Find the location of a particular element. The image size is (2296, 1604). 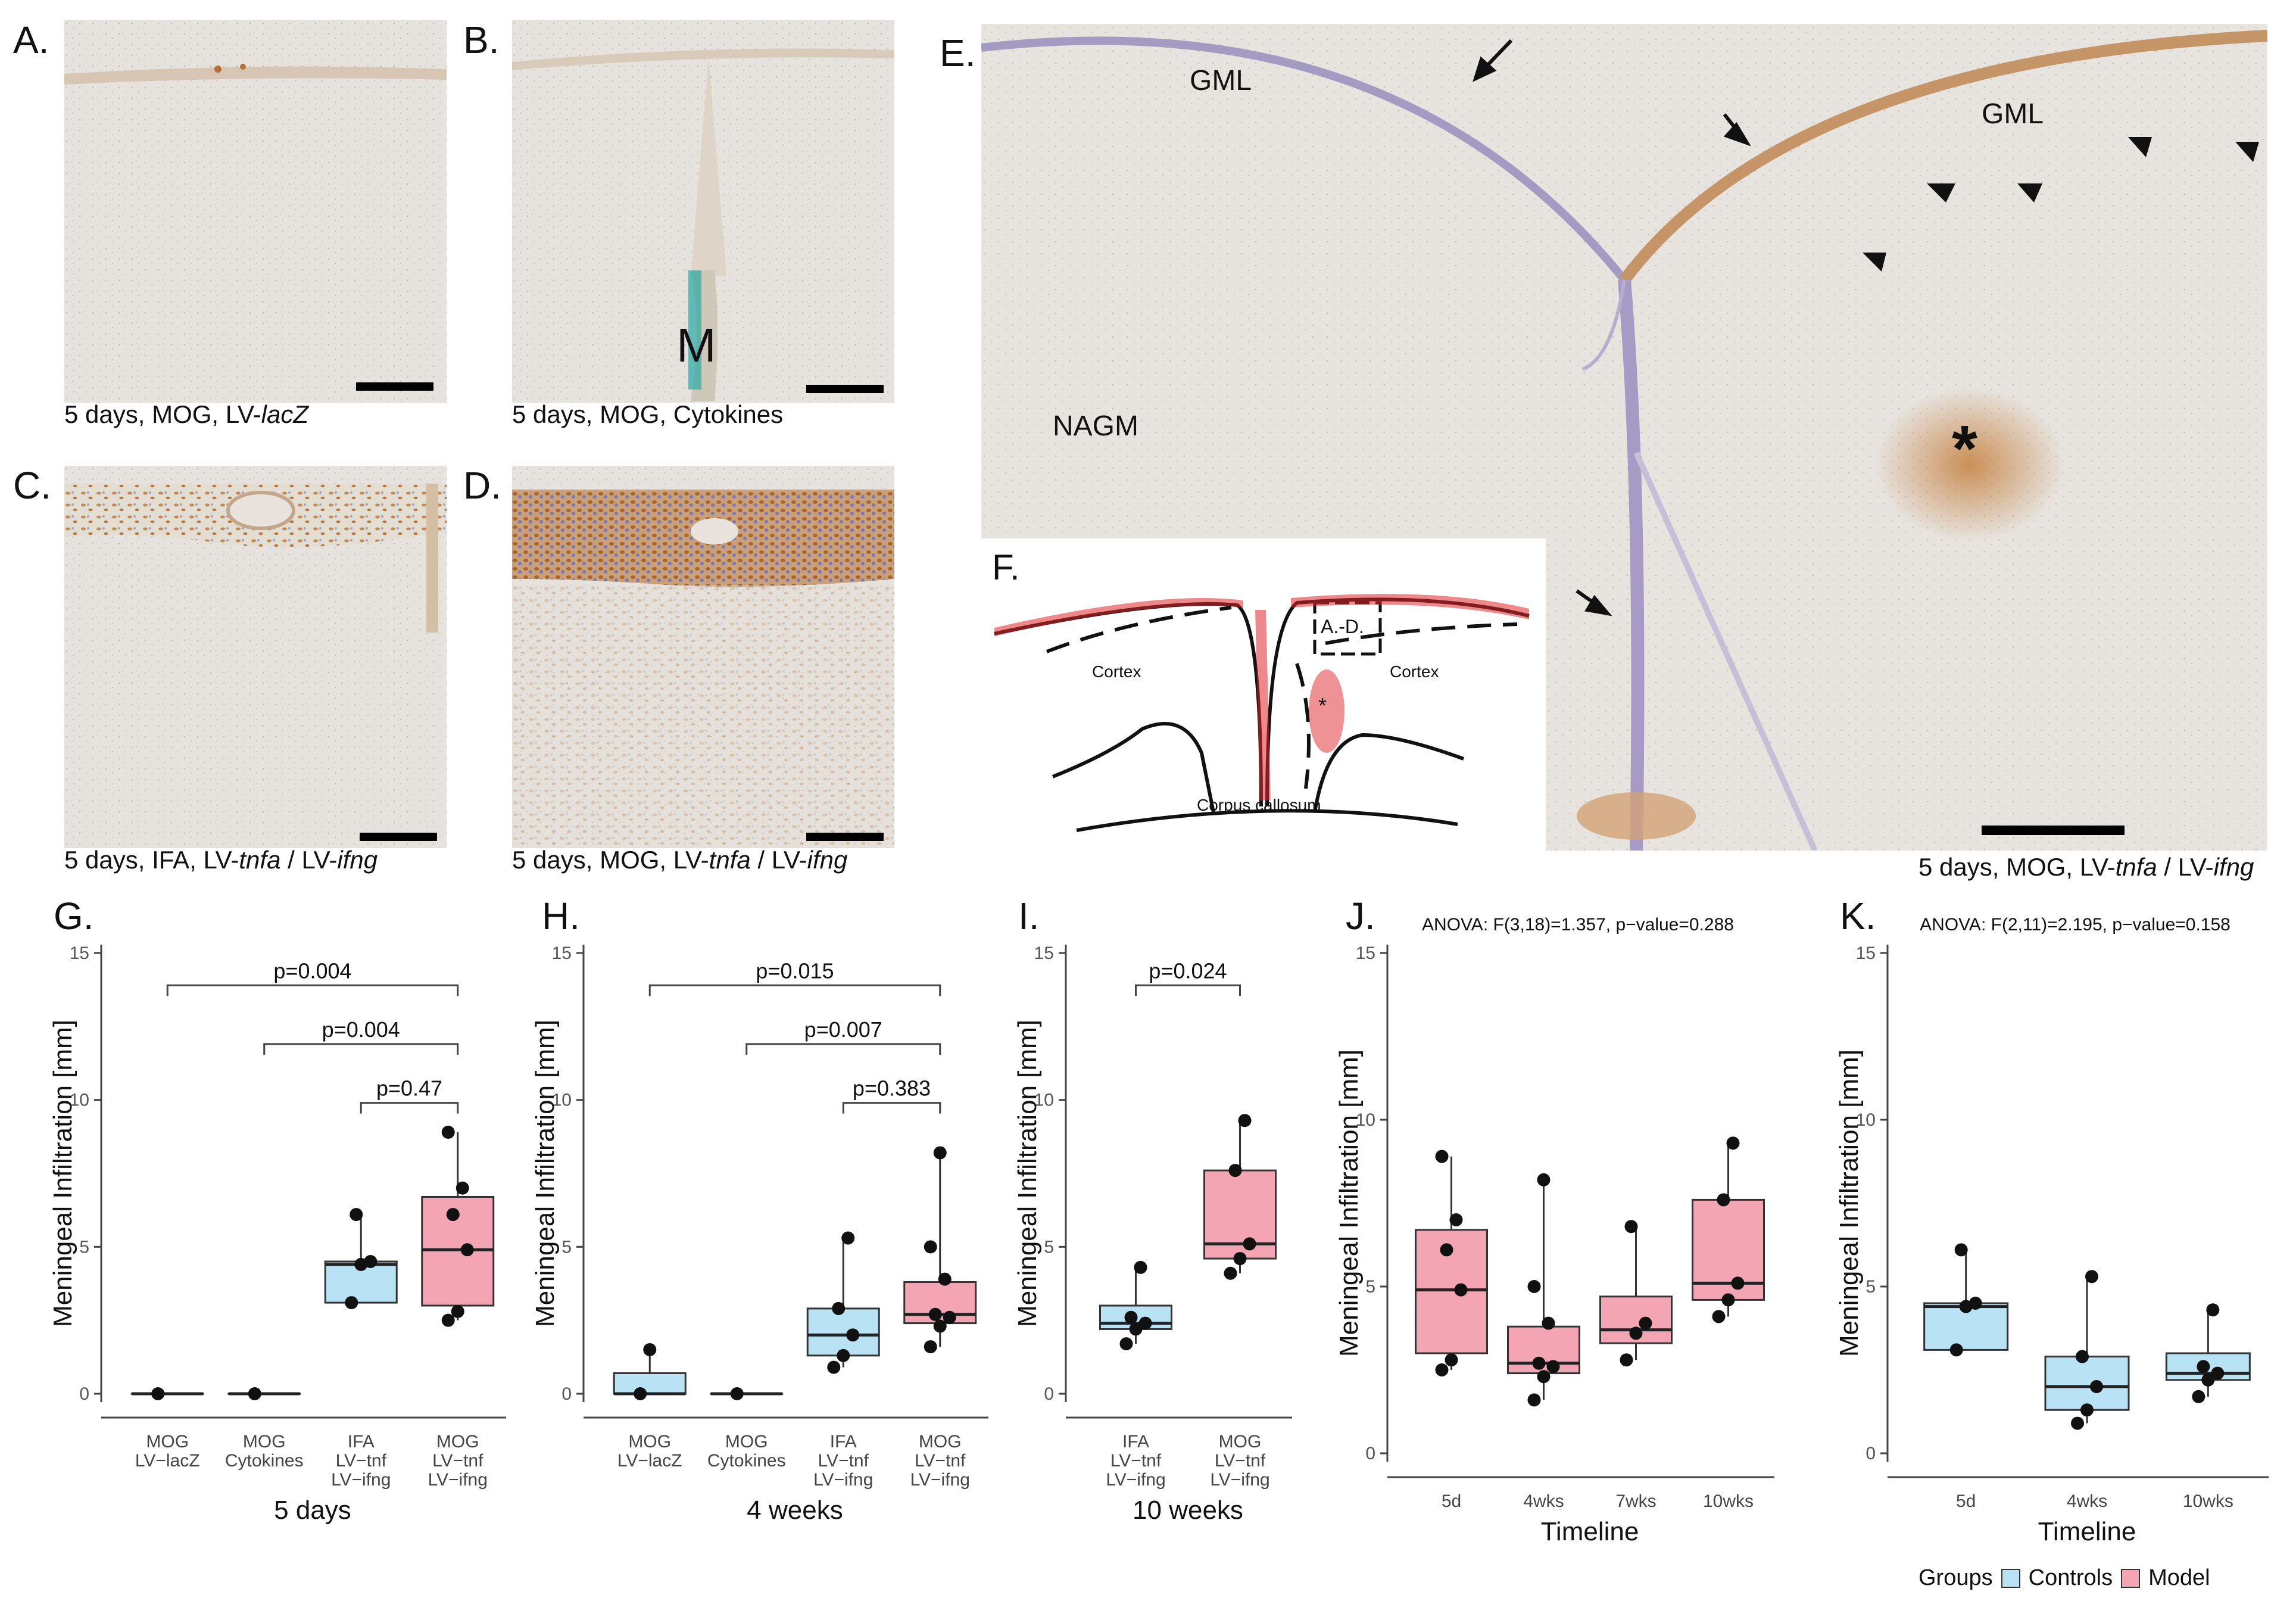

x-tick-label: LV−lacZ is located at coordinates (649, 1461).